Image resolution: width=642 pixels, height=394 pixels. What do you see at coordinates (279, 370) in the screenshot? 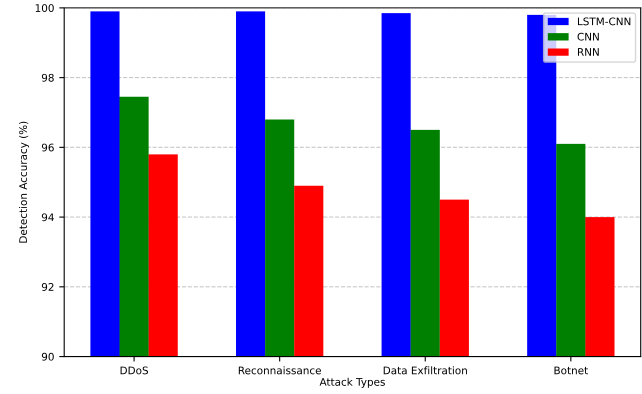
I see `x-tick-label: Reconnaissance` at bounding box center [279, 370].